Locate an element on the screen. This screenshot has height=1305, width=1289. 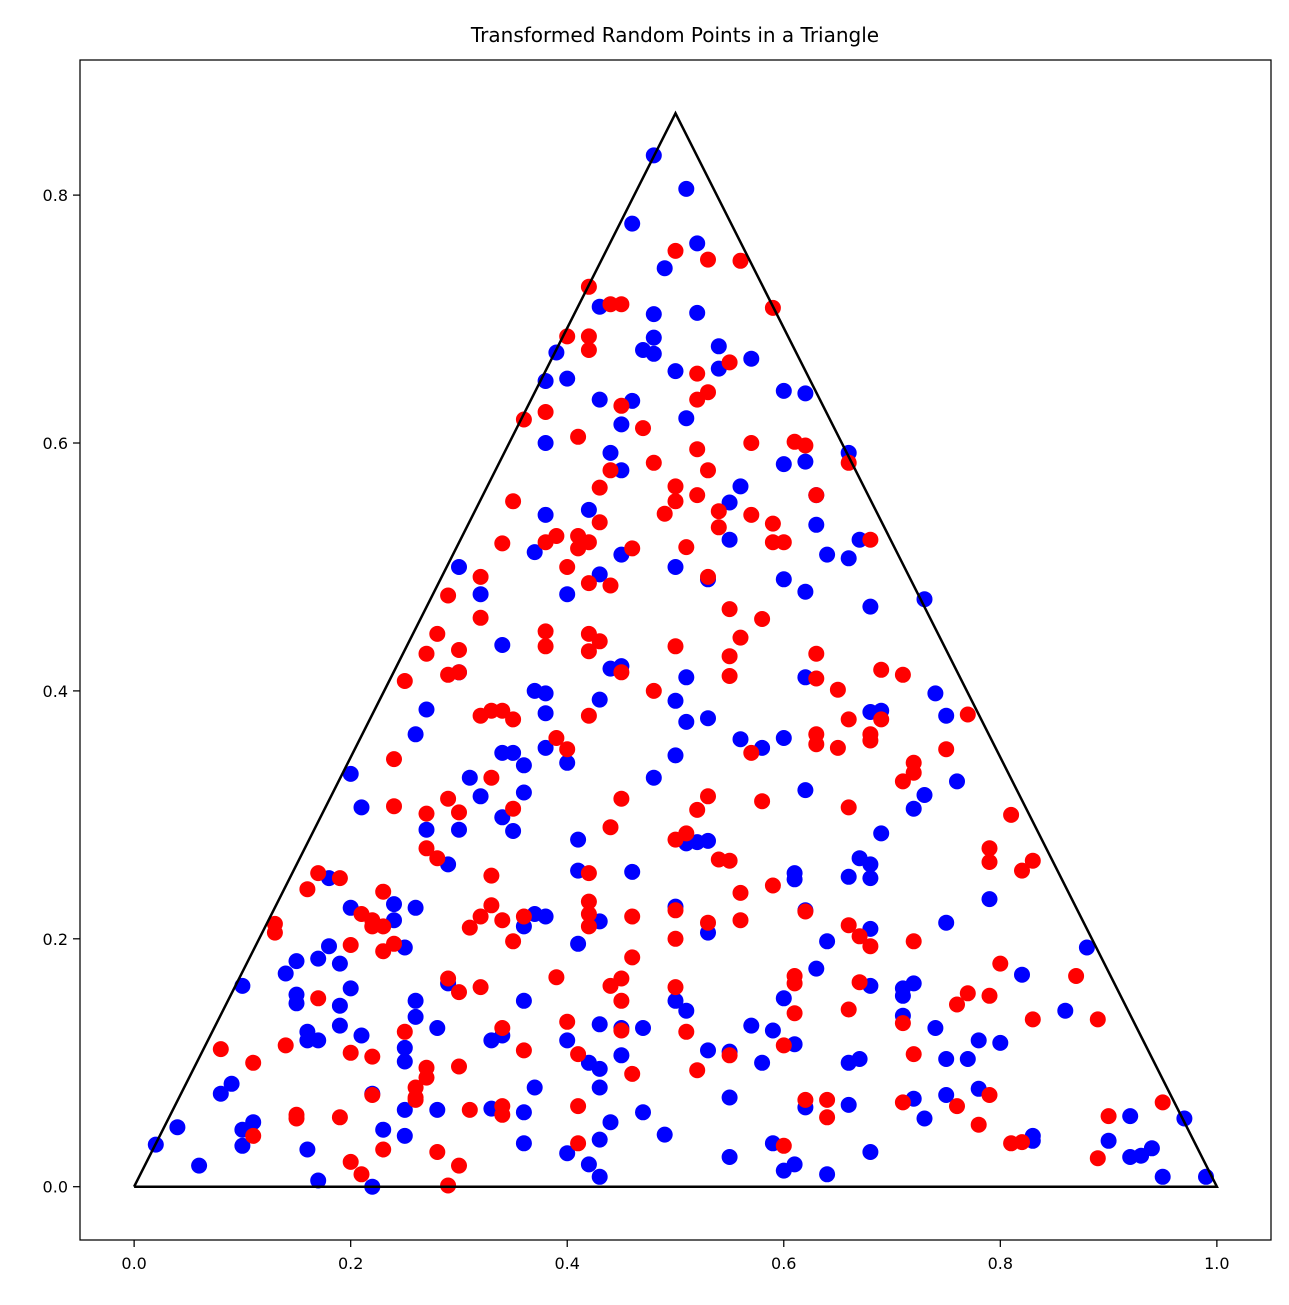
x-tick-label: 1.0 is located at coordinates (1216, 1263).